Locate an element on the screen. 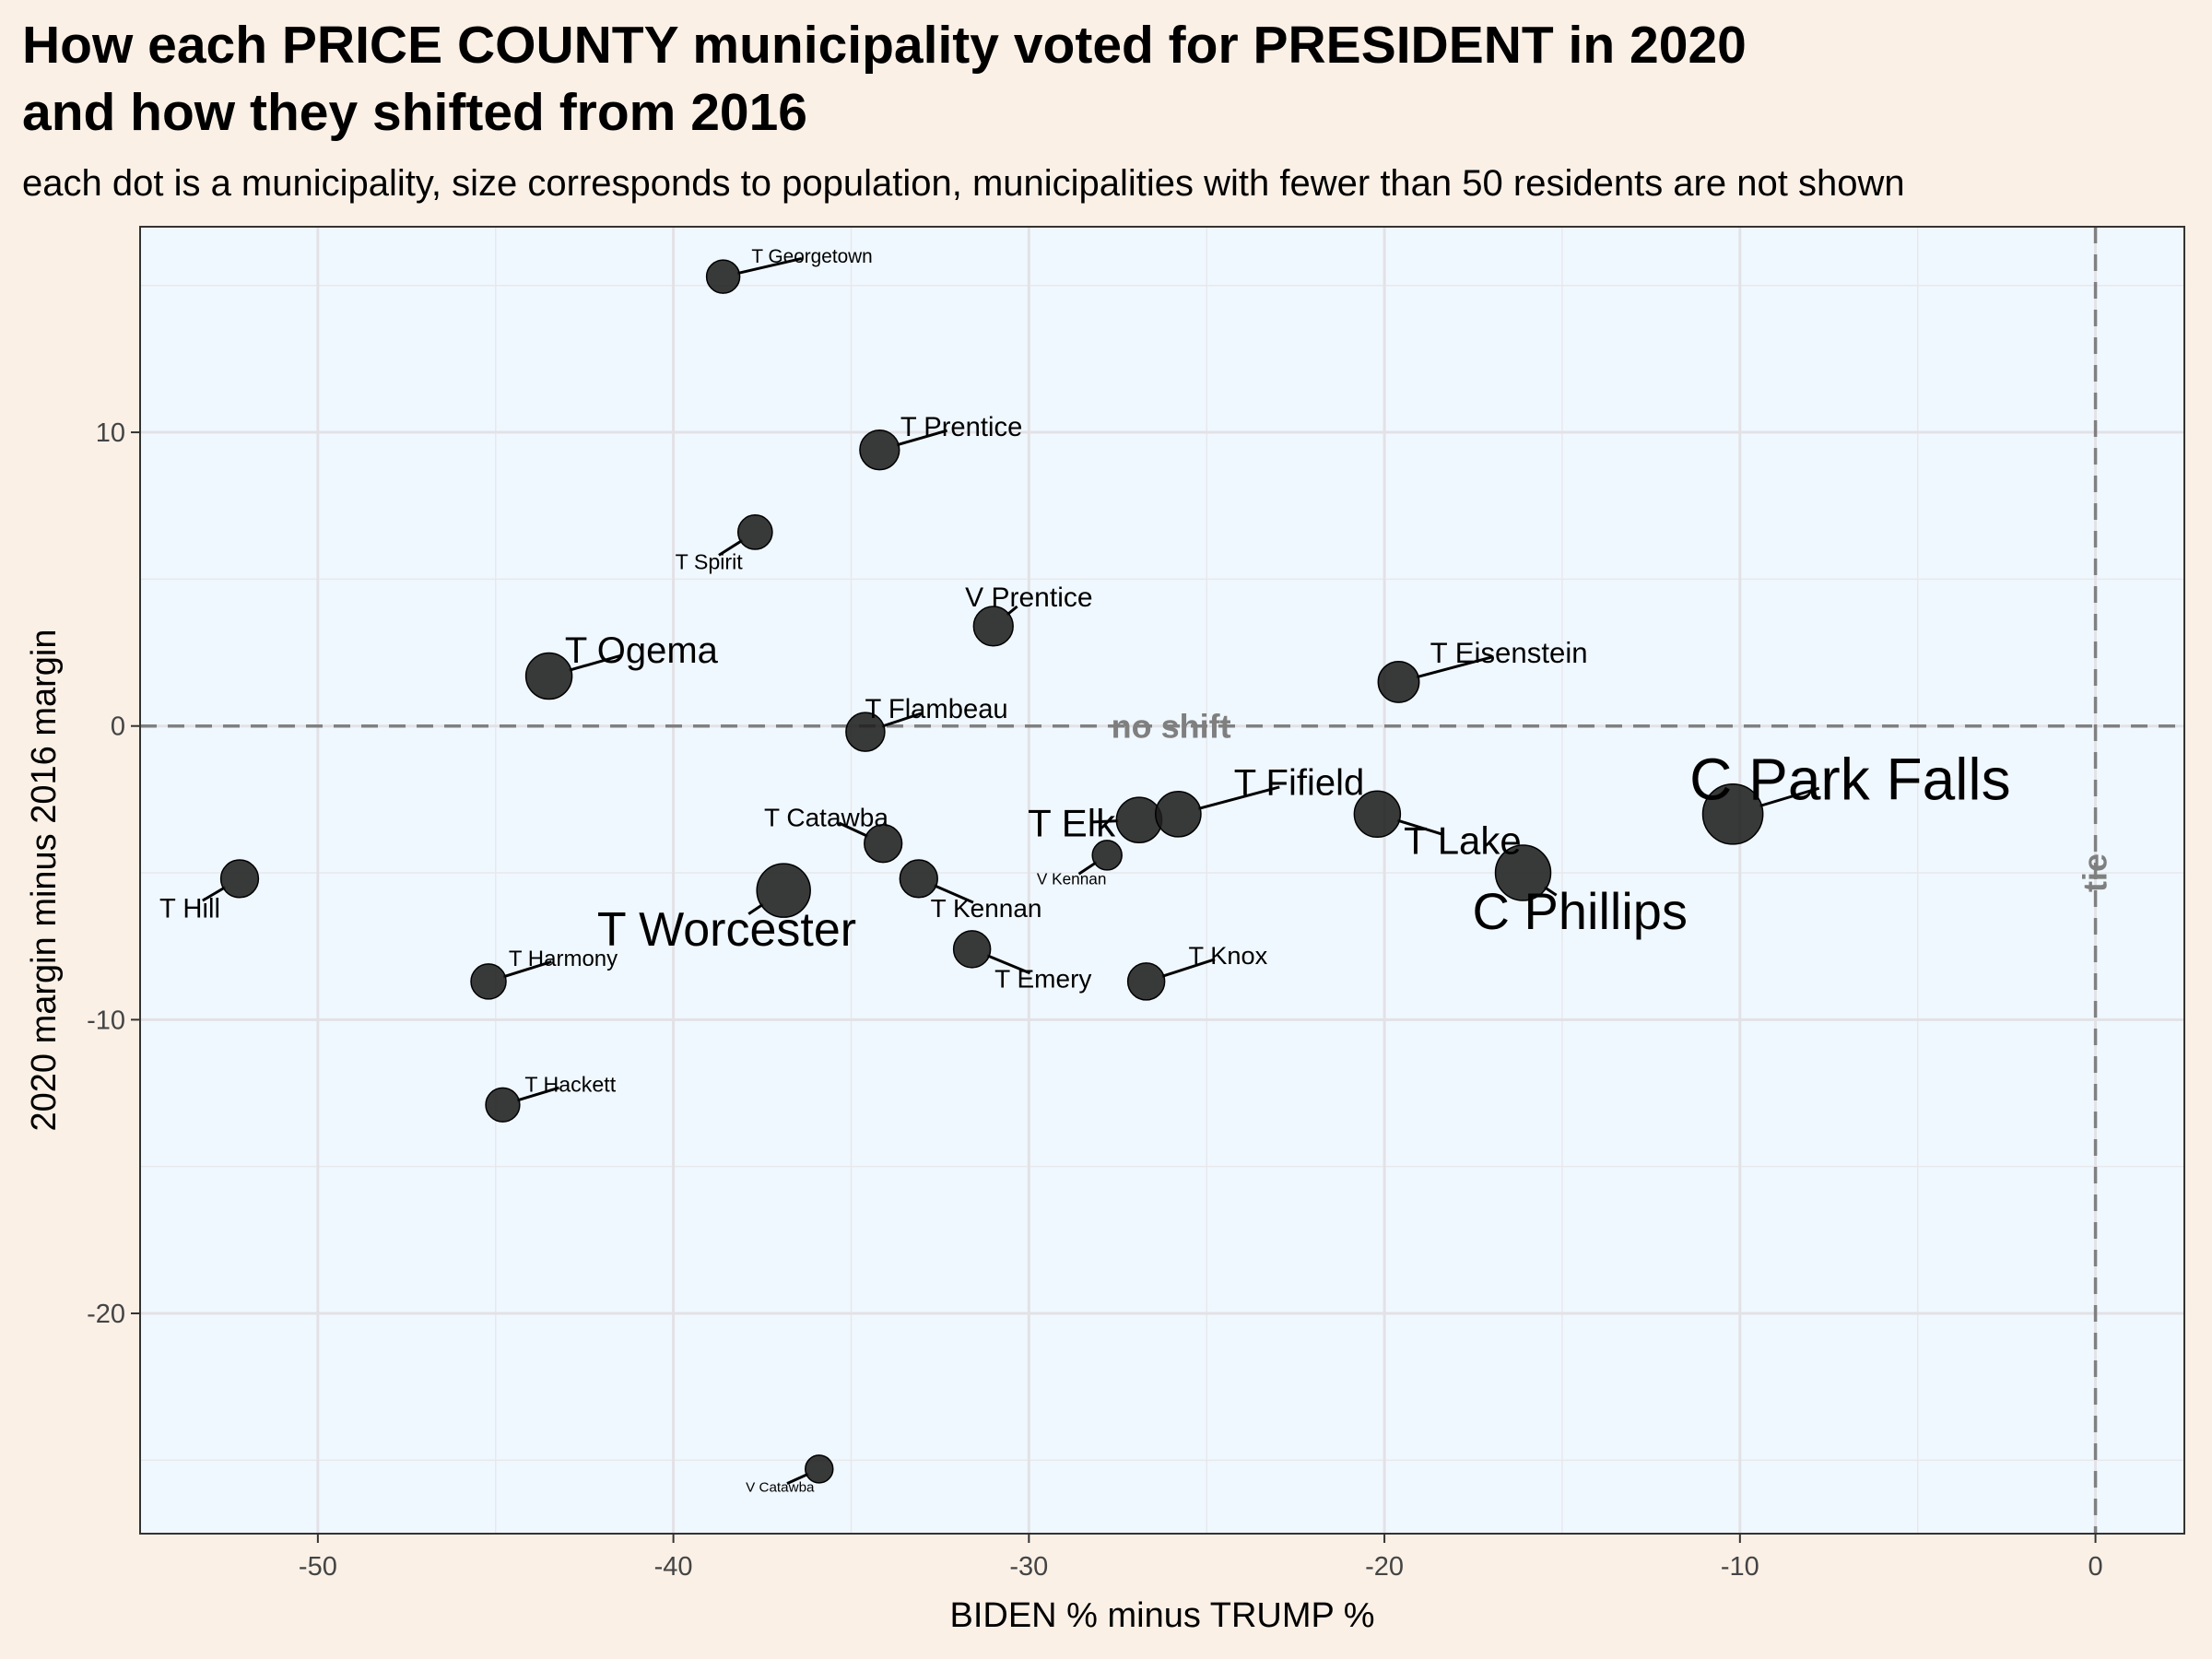 This screenshot has width=2212, height=1659. municipality-label: T Kennan is located at coordinates (986, 908).